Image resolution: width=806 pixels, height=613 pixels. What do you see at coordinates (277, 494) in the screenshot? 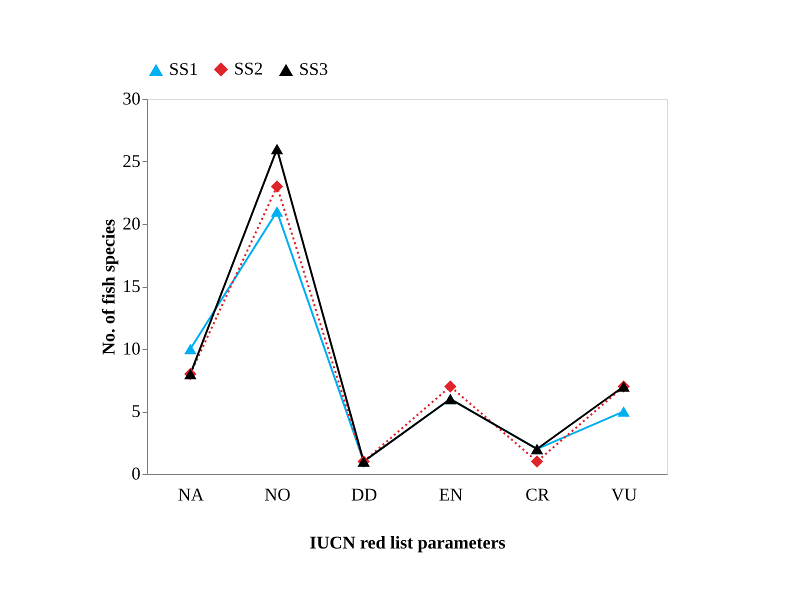
I see `x-tick-label: NO` at bounding box center [277, 494].